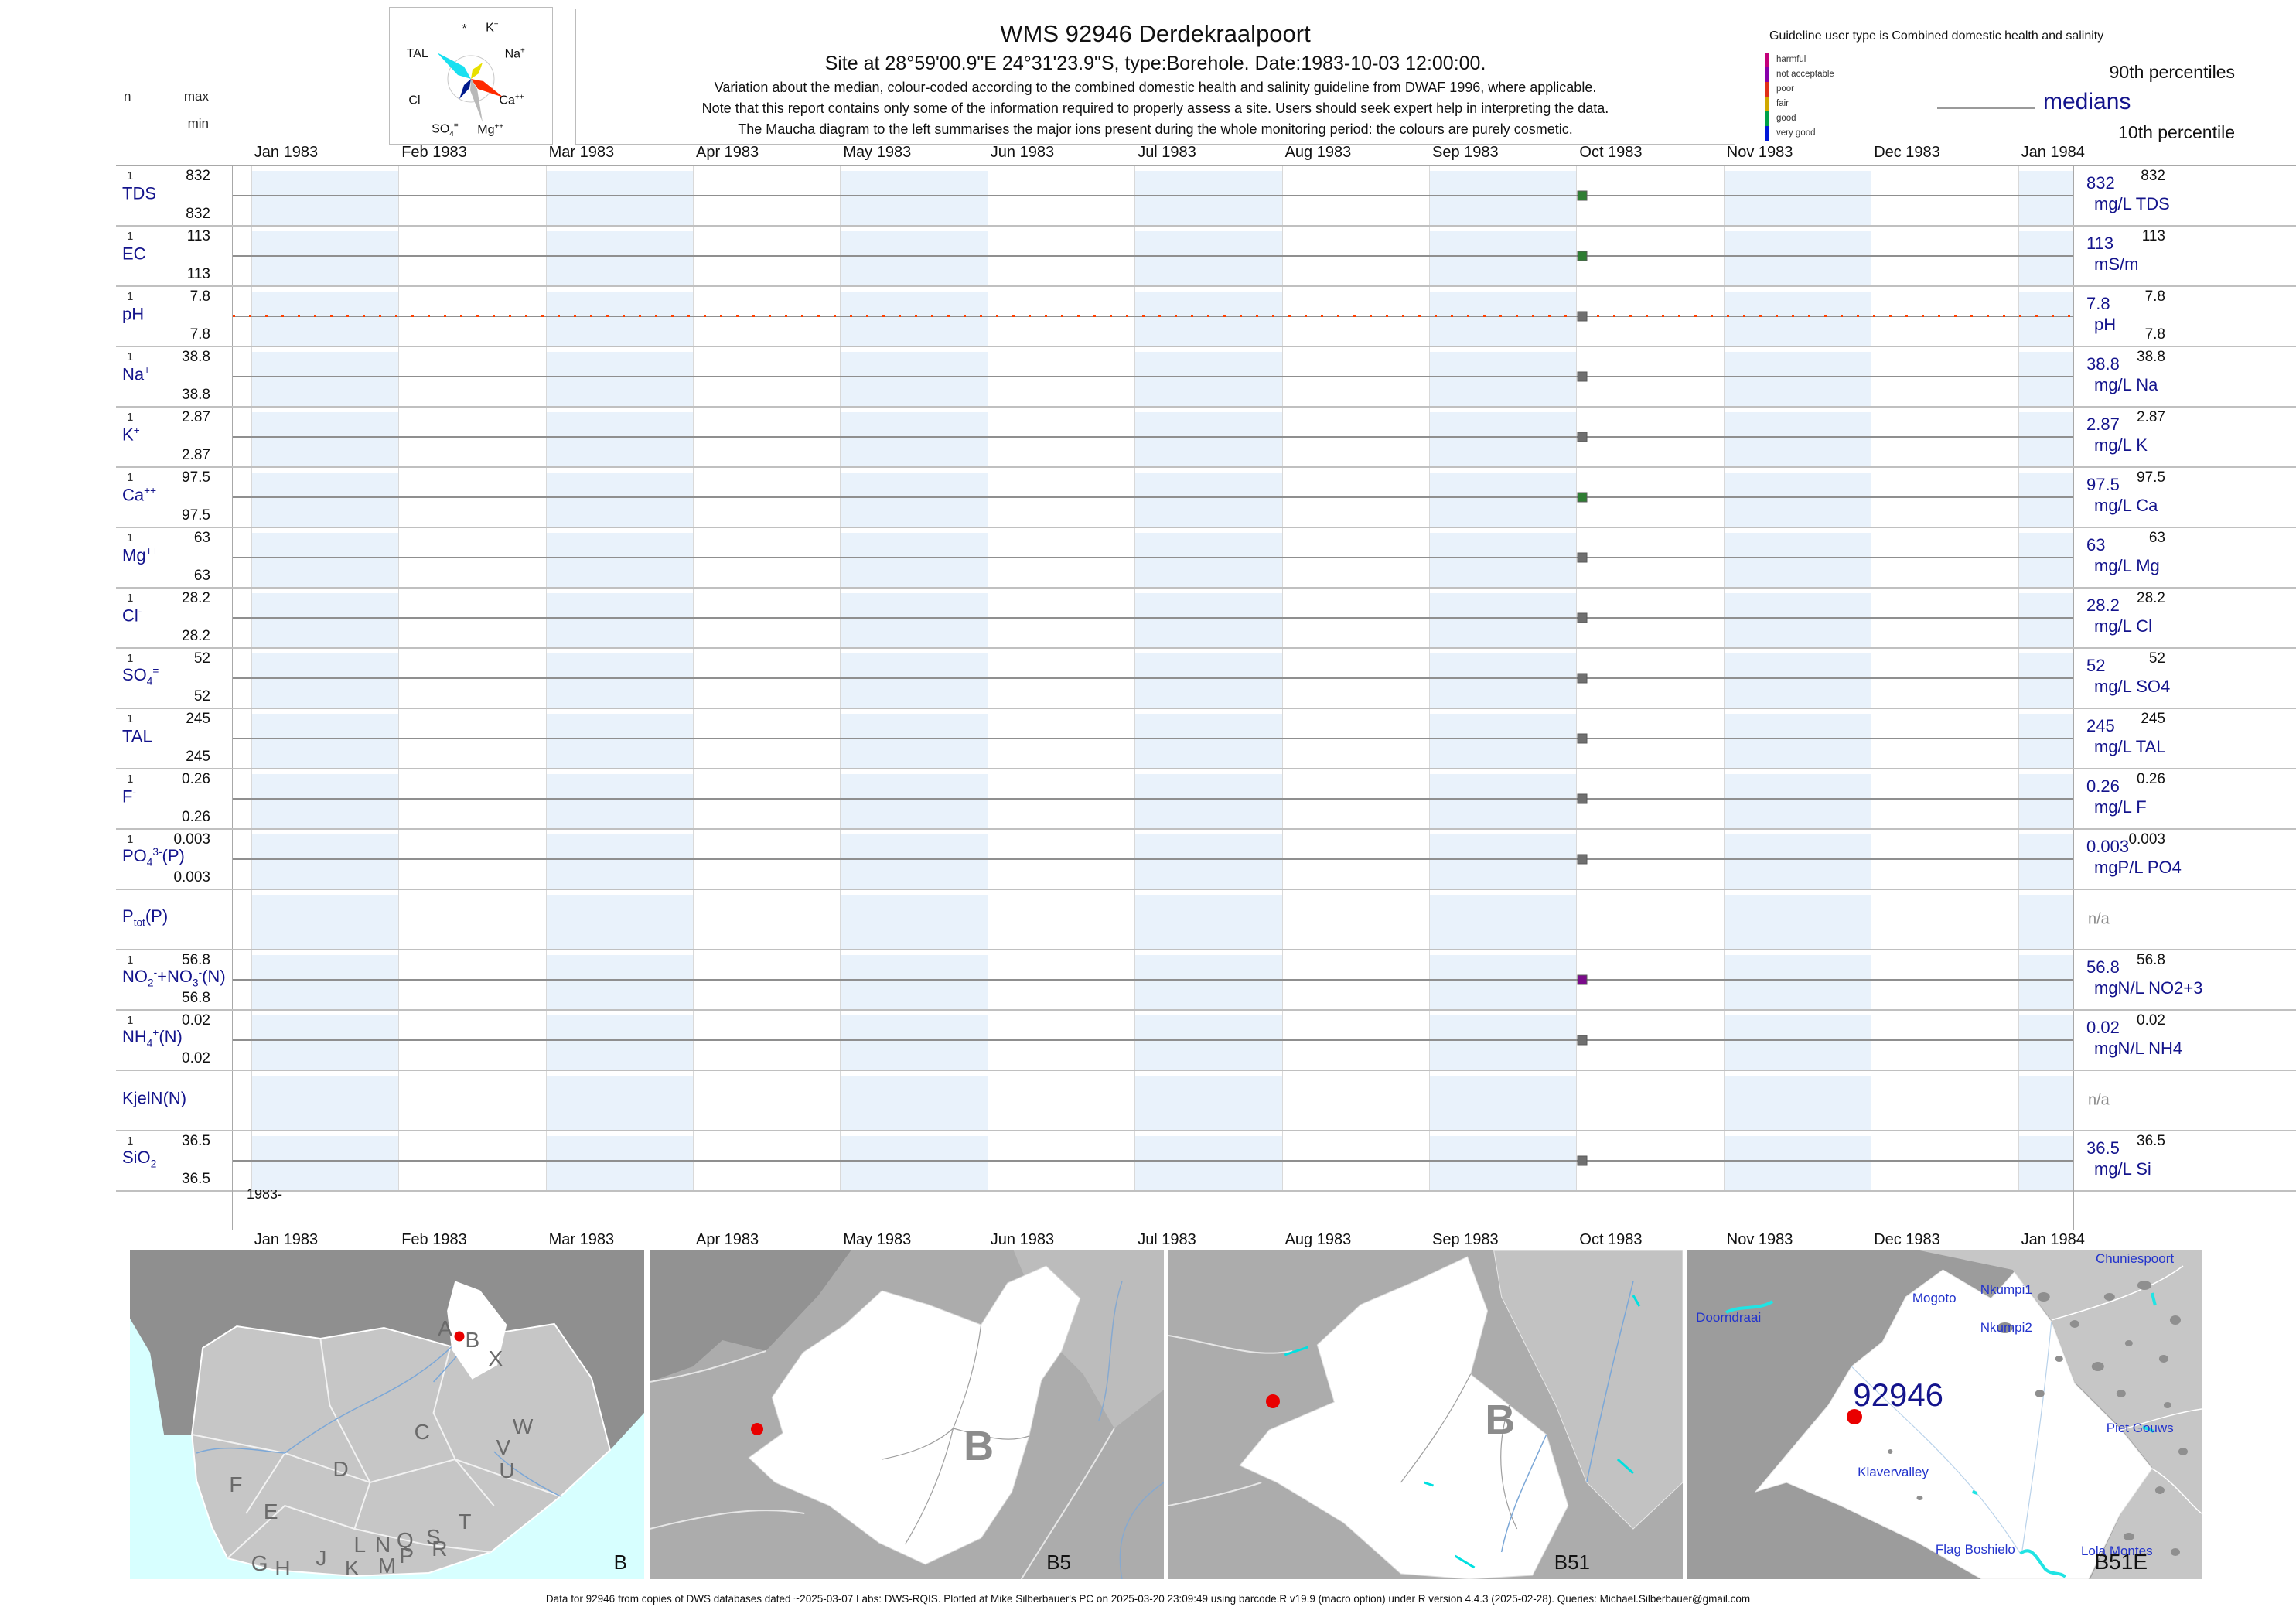 Image resolution: width=2296 pixels, height=1624 pixels. I want to click on median-legend-line, so click(1986, 108).